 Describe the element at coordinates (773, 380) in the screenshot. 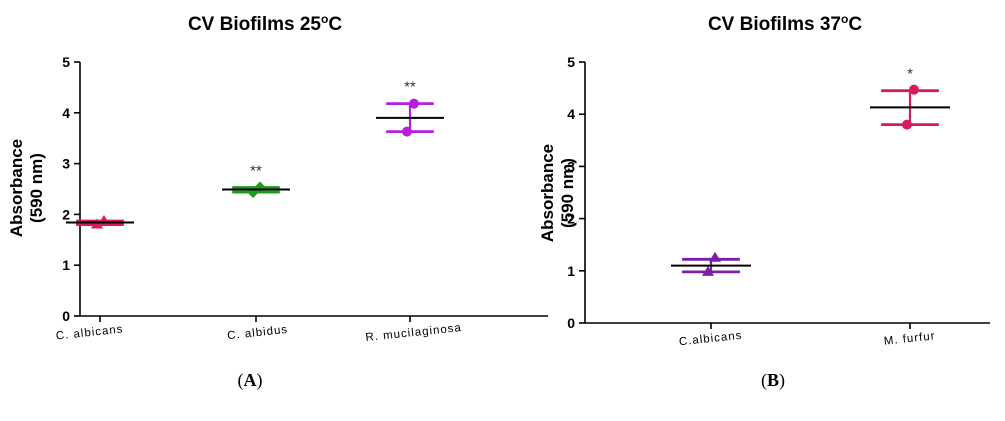

I see `panel-label: (B)` at that location.